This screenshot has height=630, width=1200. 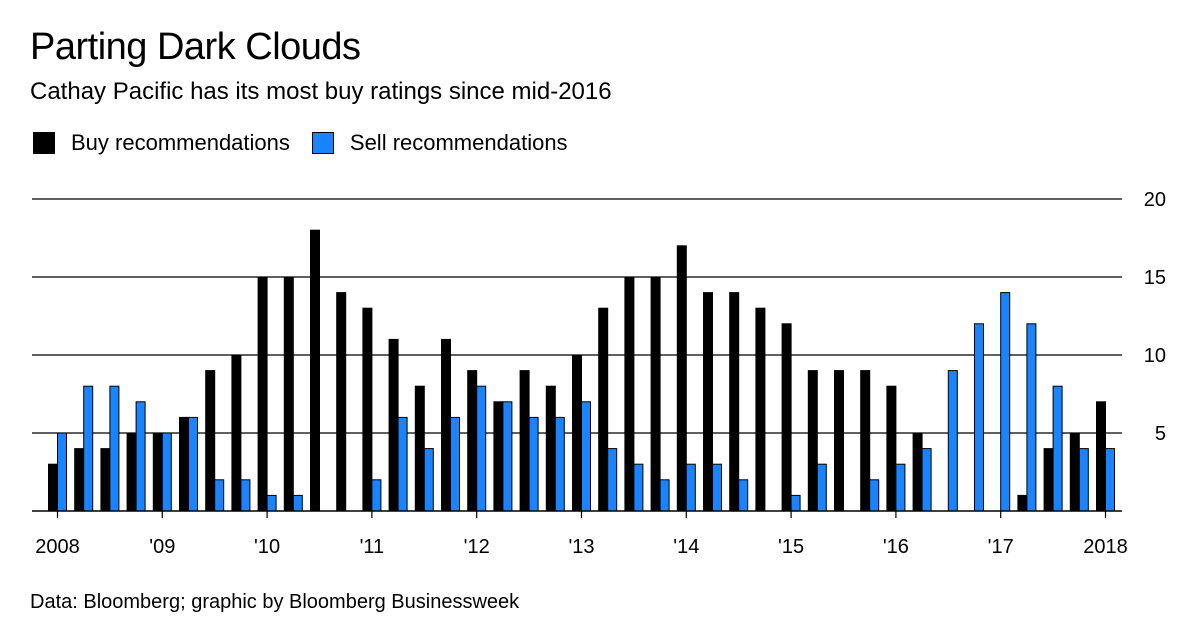 I want to click on x-tick-label: '17, so click(x=1001, y=547).